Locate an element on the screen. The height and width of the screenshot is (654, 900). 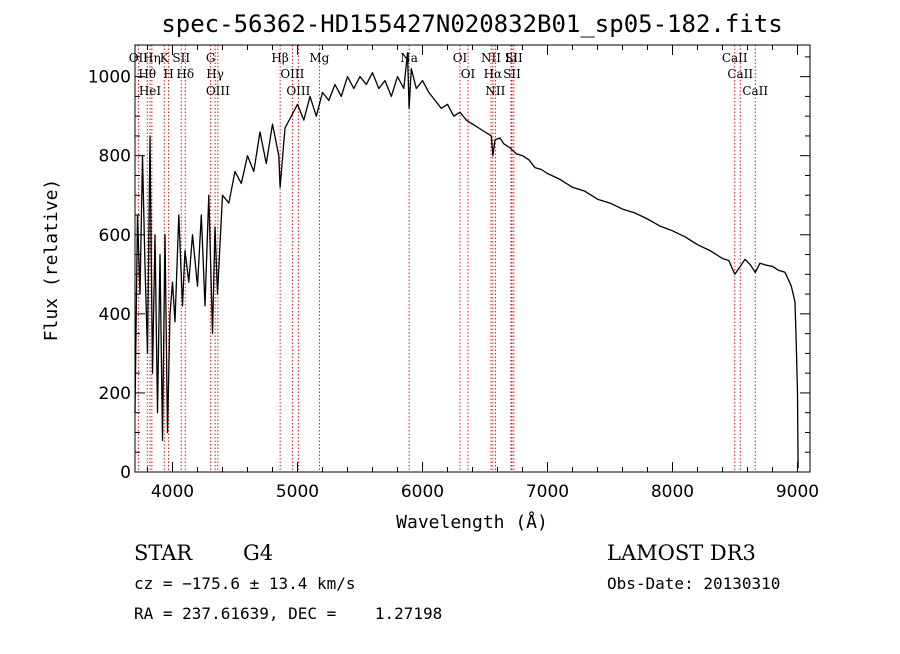
y-tick-label: 0 is located at coordinates (125, 473).